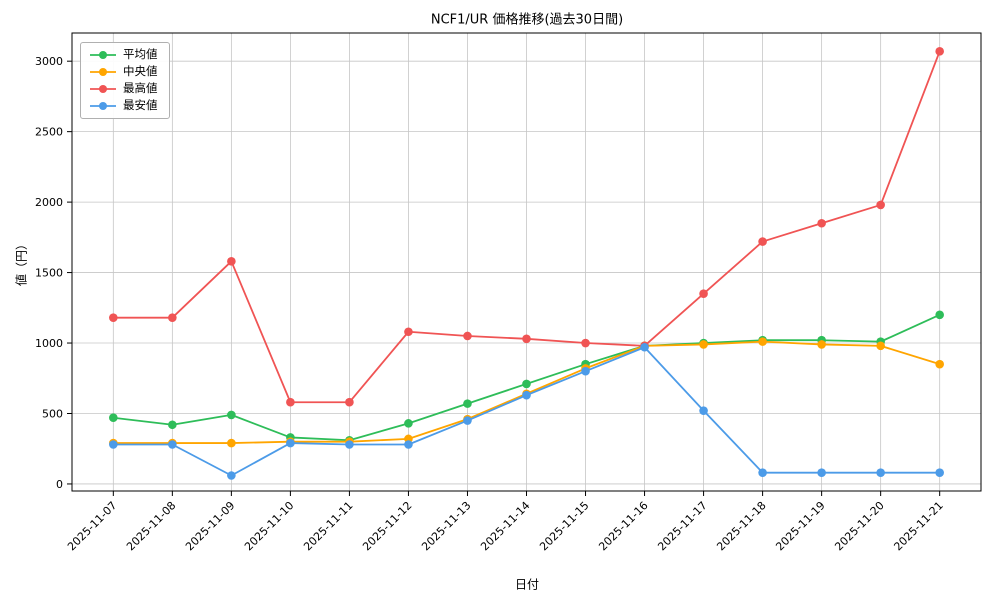  Describe the element at coordinates (21, 262) in the screenshot. I see `y-axis-label: 値（円）` at that location.